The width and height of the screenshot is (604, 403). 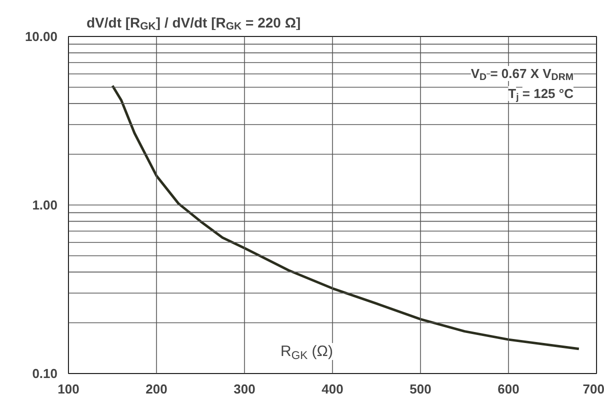 What do you see at coordinates (421, 389) in the screenshot?
I see `x-tick-label: 500` at bounding box center [421, 389].